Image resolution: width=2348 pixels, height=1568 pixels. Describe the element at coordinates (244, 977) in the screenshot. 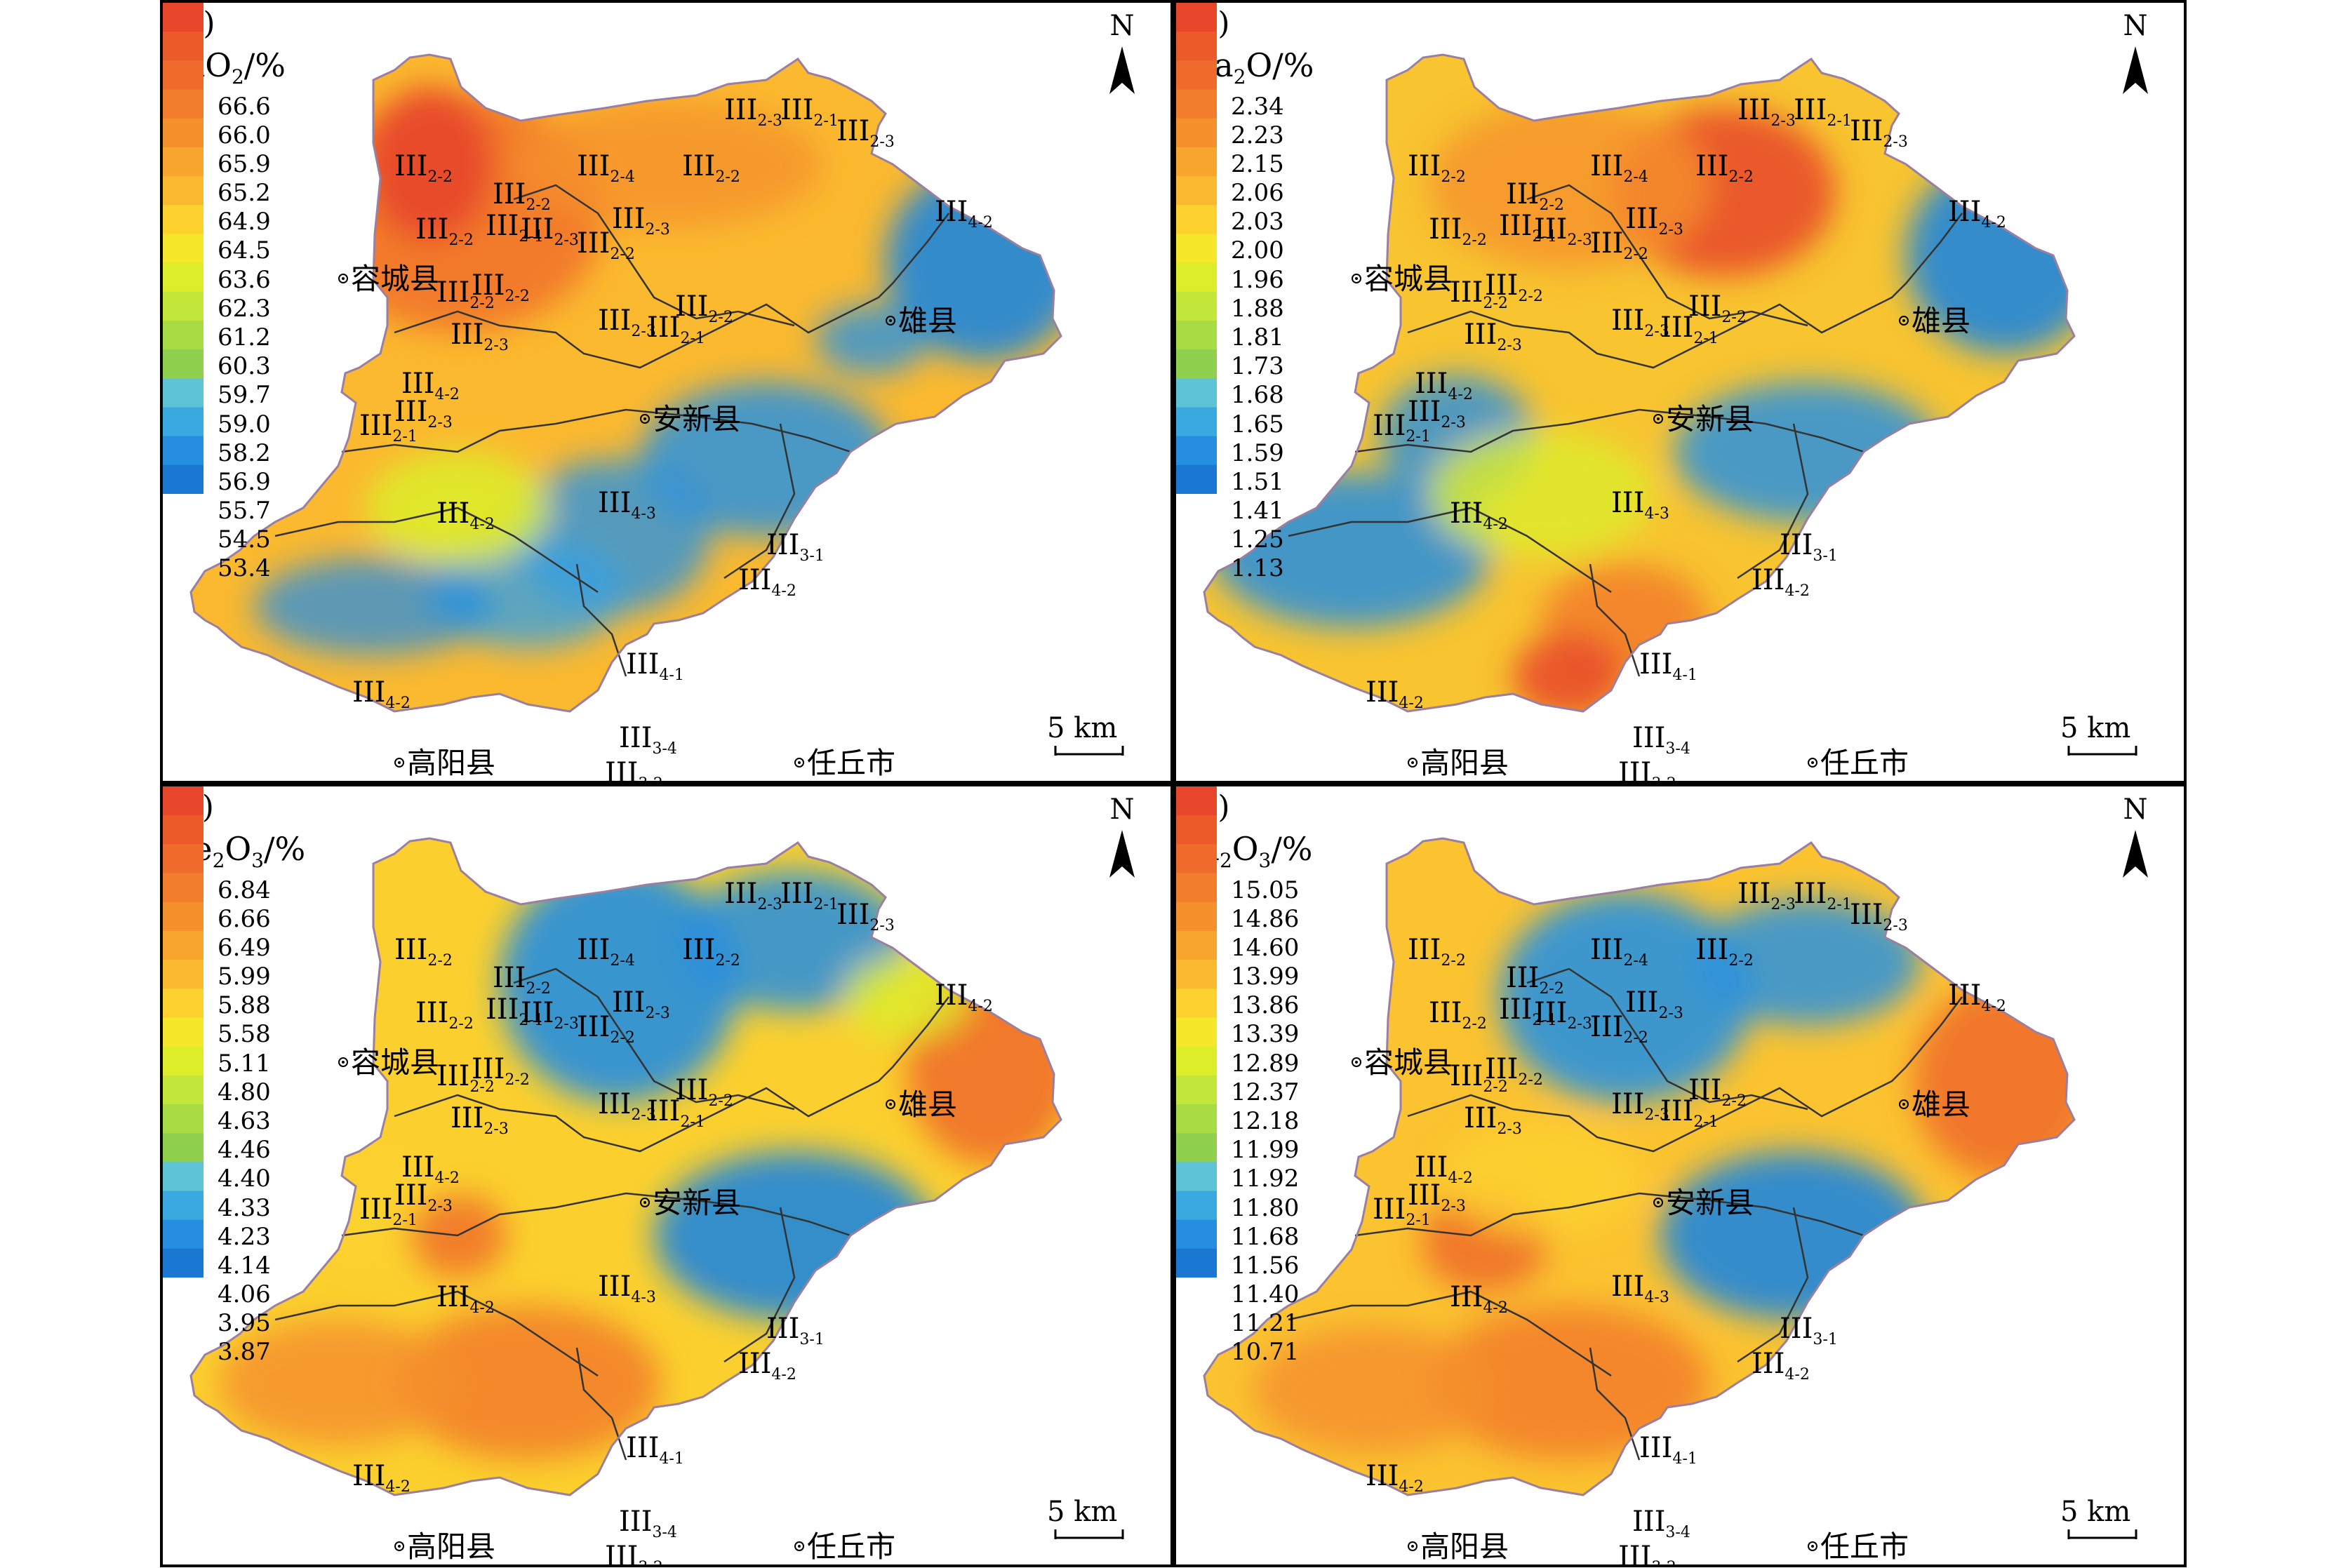

I see `legend-tick: 5.99` at that location.